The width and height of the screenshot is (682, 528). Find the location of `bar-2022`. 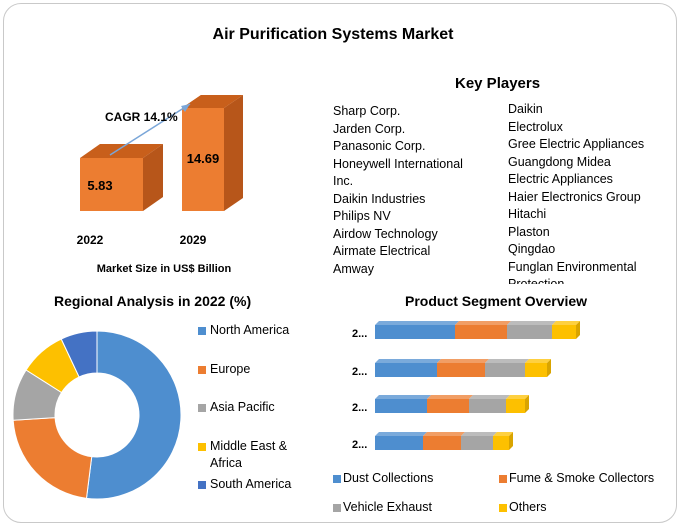

bar-2022 is located at coordinates (121, 177).